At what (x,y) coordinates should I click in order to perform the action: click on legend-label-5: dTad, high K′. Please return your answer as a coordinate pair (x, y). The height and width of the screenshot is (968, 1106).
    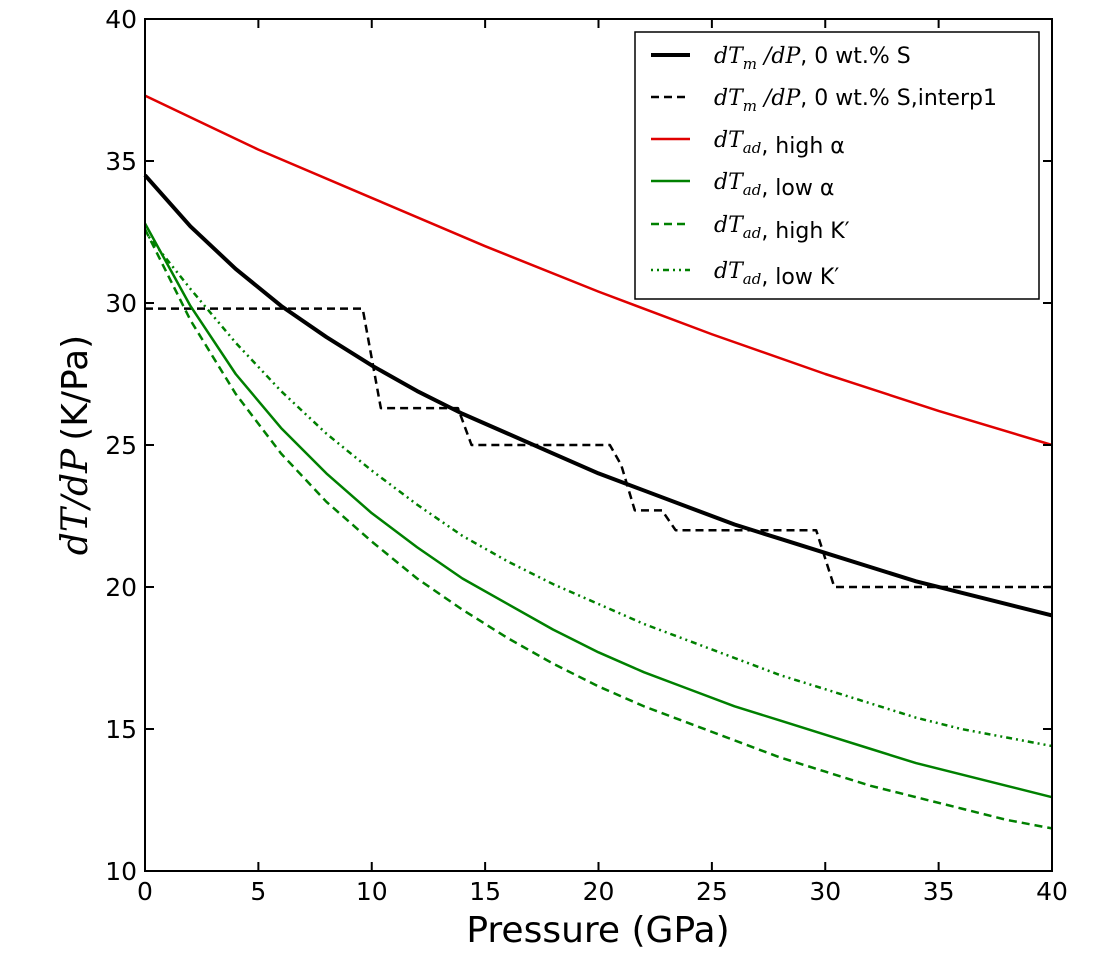
    Looking at the image, I should click on (782, 228).